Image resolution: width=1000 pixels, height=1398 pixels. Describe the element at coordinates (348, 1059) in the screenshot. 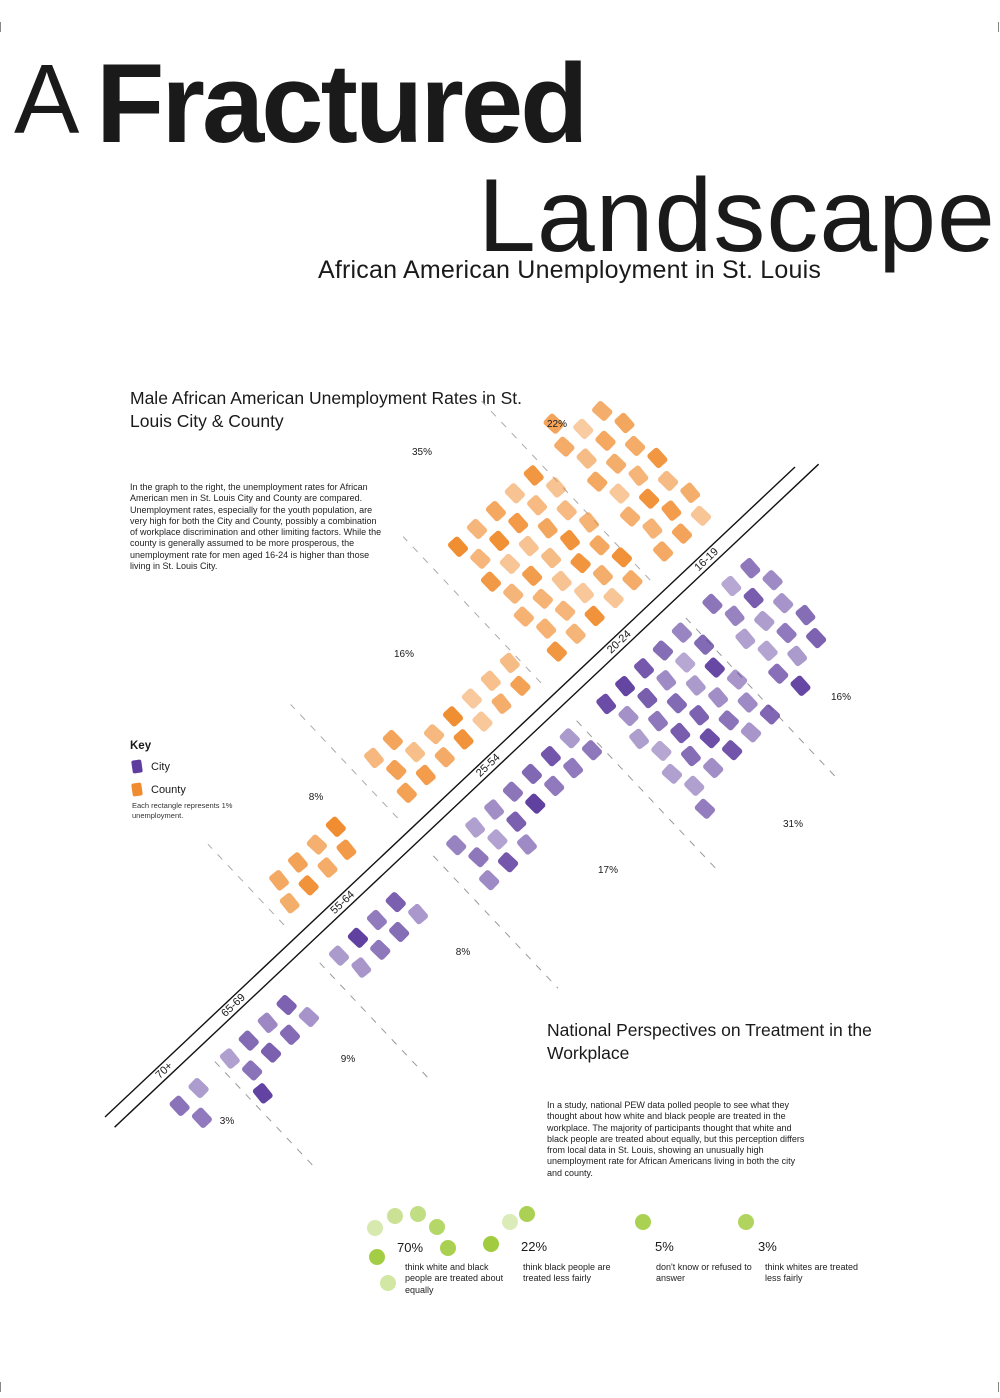

I see `city-pct-label: 9%` at that location.